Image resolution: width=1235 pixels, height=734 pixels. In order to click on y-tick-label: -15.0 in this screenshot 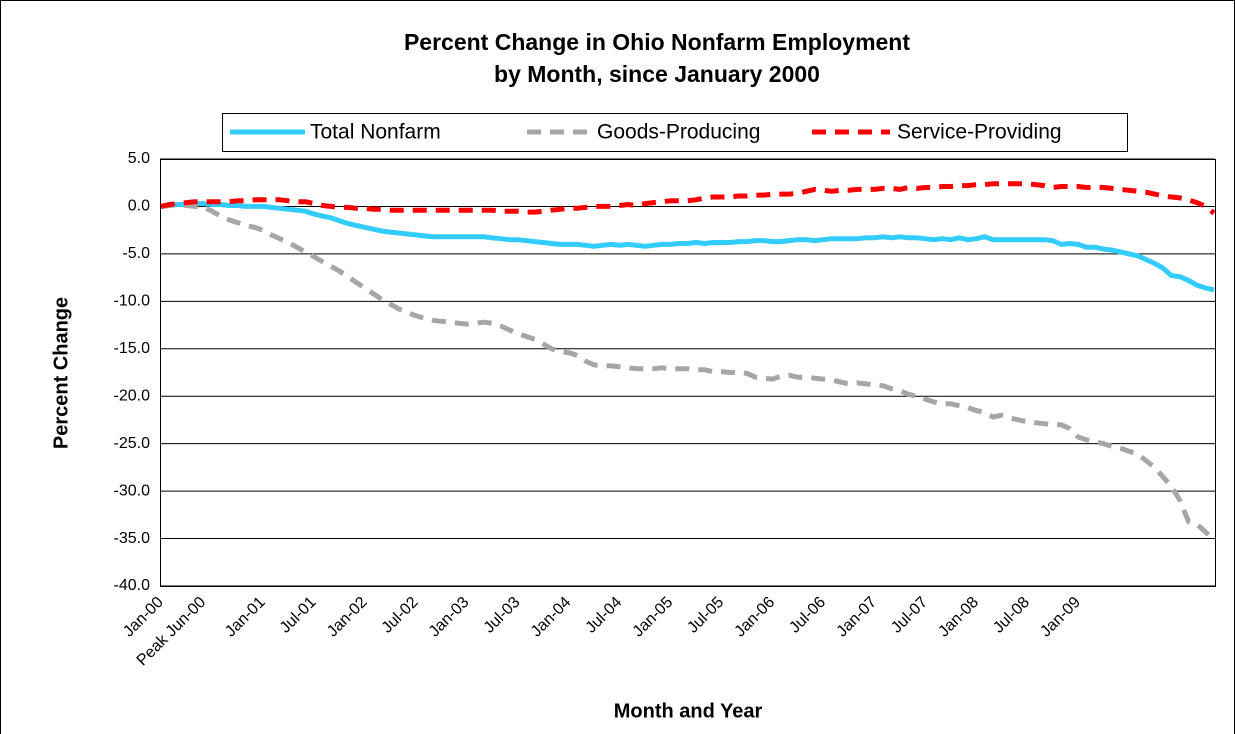, I will do `click(132, 348)`.